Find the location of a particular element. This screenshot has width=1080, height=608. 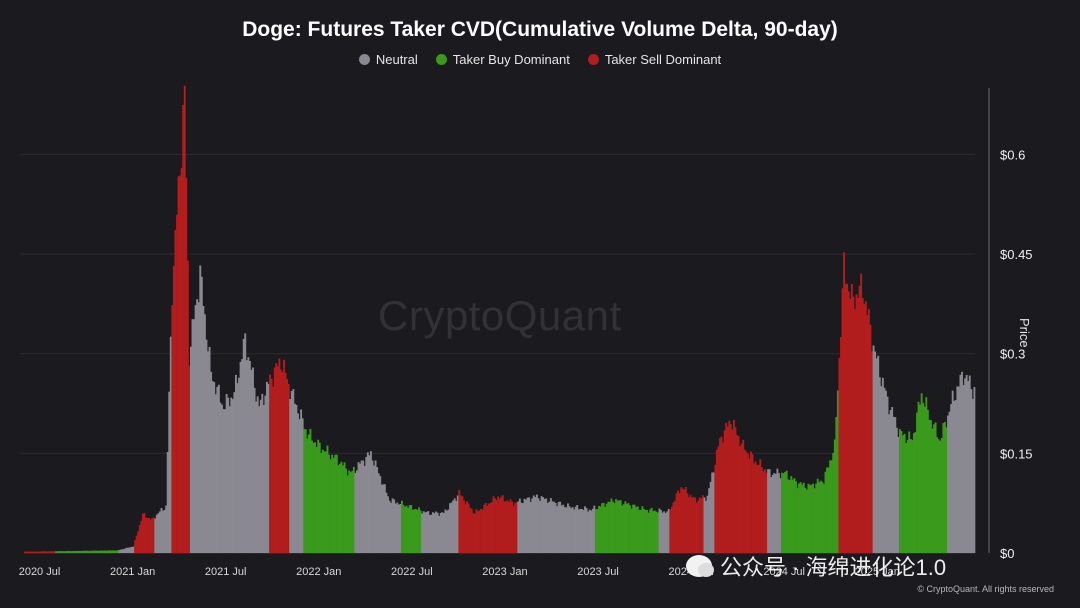

x-tick-label: 2023 Jan is located at coordinates (504, 572).